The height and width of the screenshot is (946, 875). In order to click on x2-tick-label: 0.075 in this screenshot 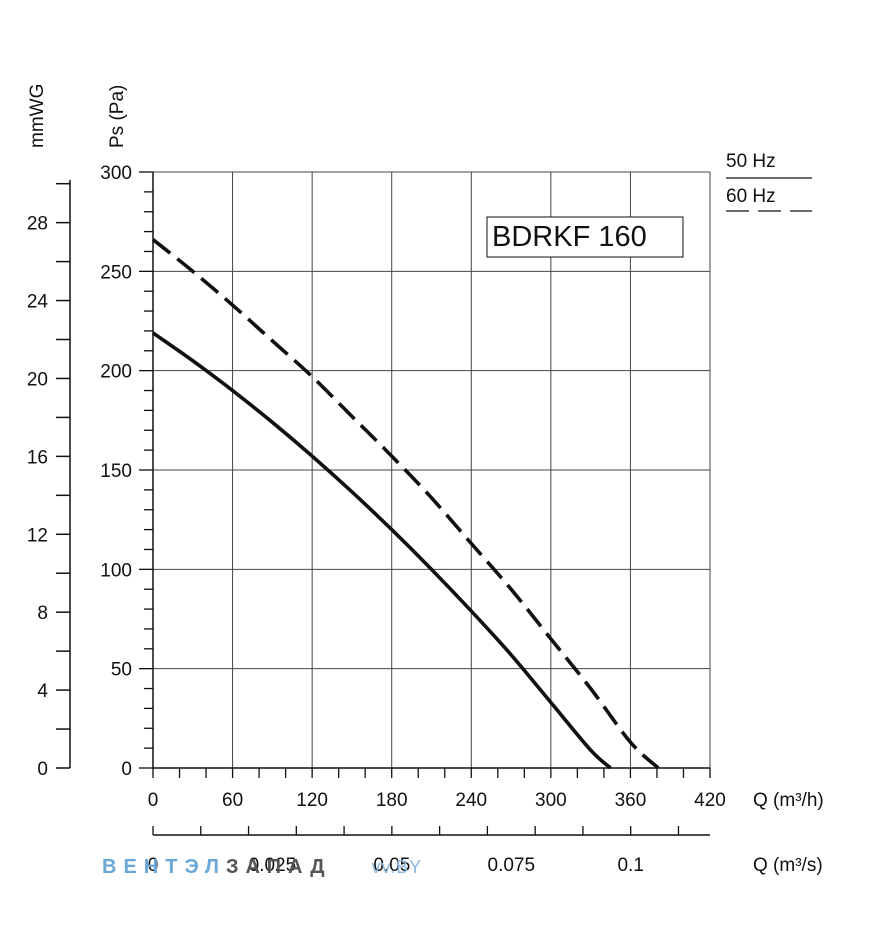, I will do `click(512, 865)`.